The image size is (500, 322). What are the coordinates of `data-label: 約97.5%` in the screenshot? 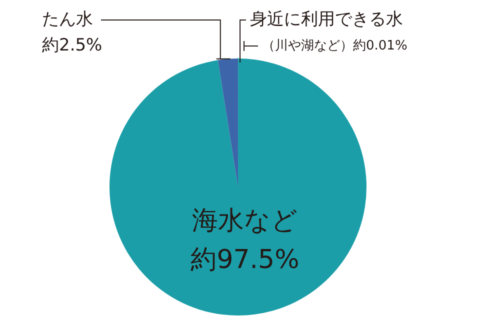 It's located at (245, 259).